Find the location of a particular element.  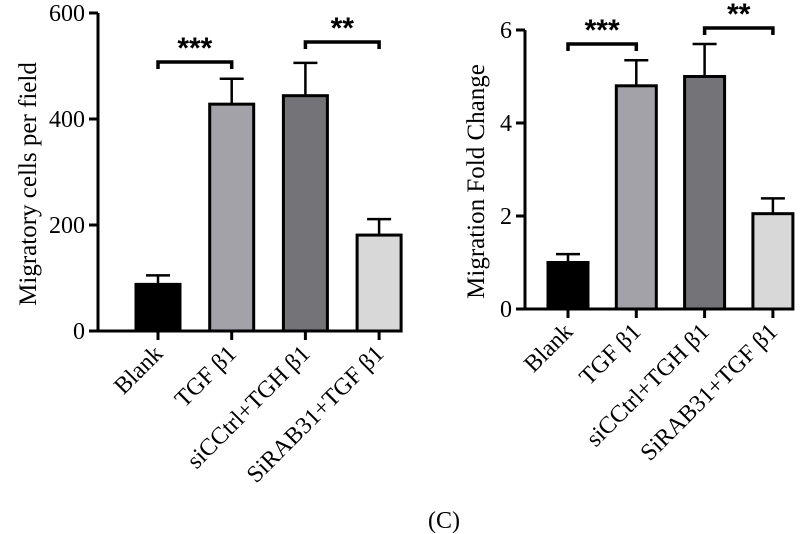

y-tick-label: 2 is located at coordinates (506, 217).